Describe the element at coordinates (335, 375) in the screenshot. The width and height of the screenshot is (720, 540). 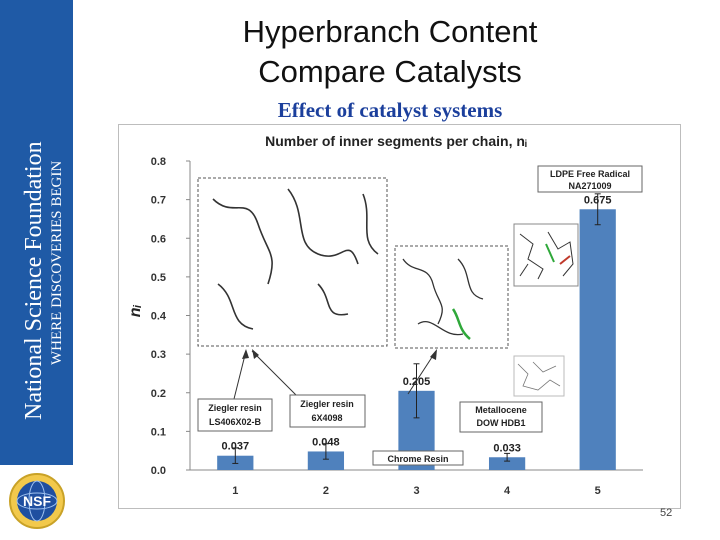
I see `annotation-arrows` at that location.